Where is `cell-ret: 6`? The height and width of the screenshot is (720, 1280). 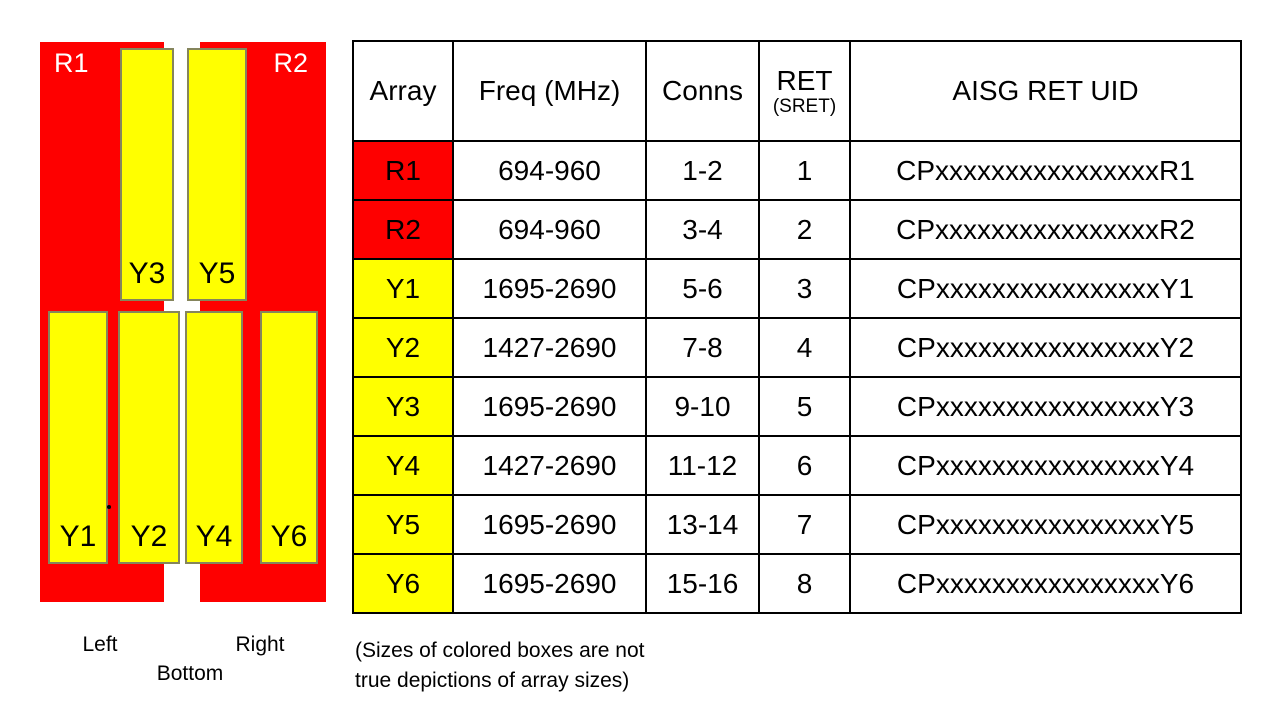
cell-ret: 6 is located at coordinates (804, 465).